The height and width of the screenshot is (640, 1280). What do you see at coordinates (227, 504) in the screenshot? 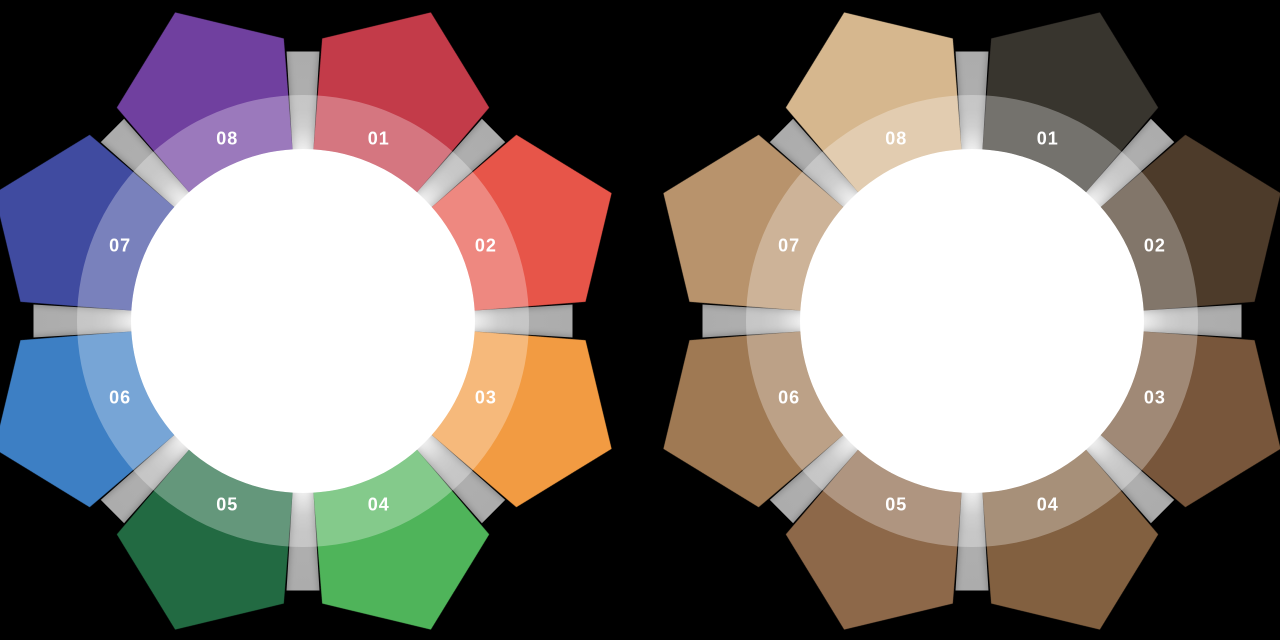
I see `petal-label-color-wheel-05: 05` at bounding box center [227, 504].